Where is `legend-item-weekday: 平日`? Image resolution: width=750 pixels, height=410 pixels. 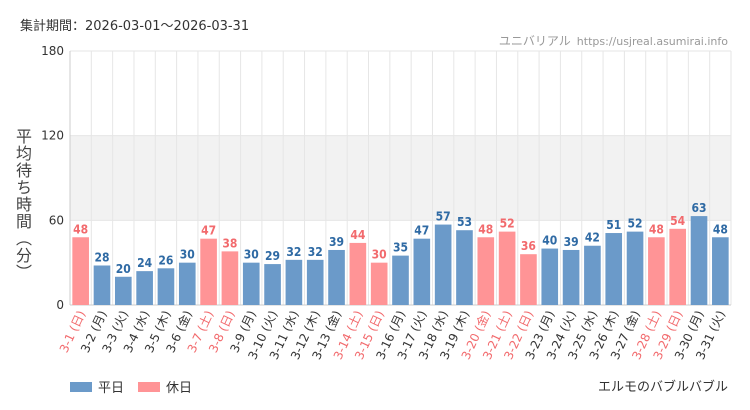
legend-item-weekday: 平日 is located at coordinates (97, 386).